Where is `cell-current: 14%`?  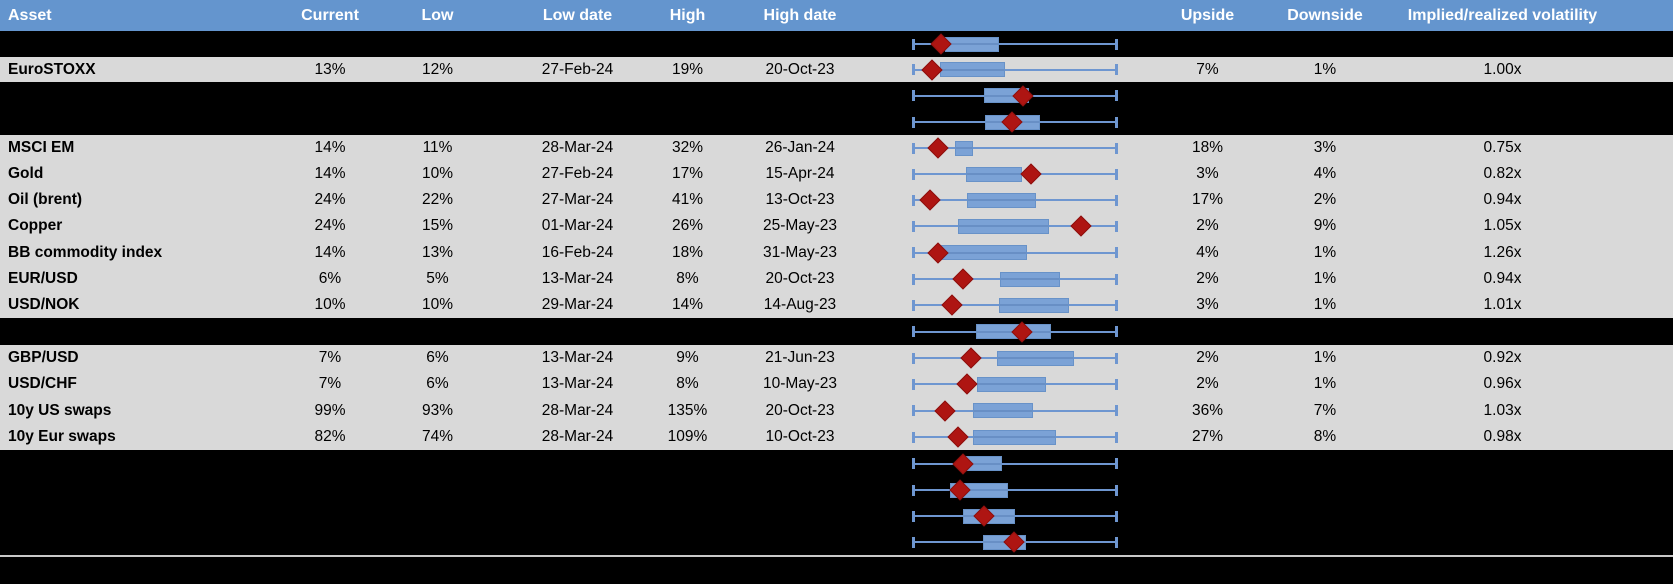 cell-current: 14% is located at coordinates (330, 173).